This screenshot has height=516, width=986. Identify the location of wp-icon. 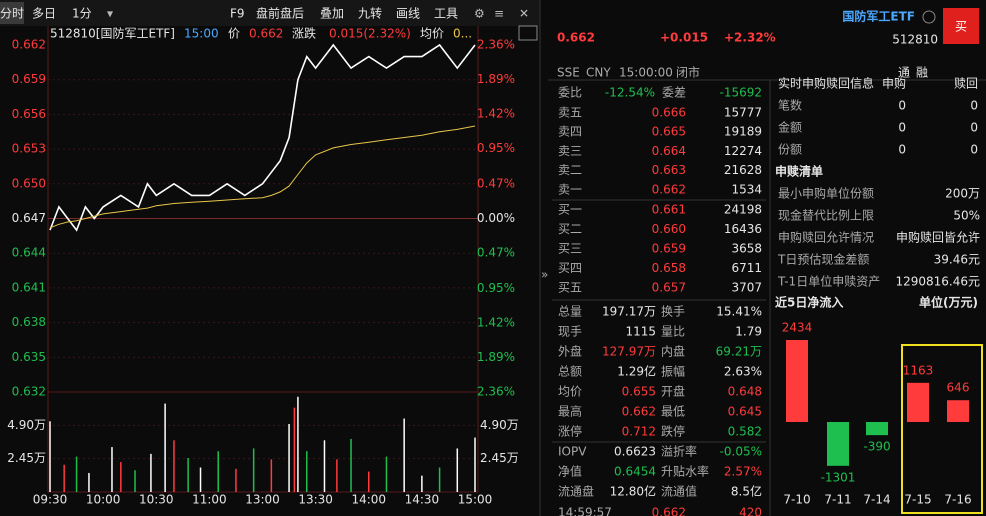
(528, 33).